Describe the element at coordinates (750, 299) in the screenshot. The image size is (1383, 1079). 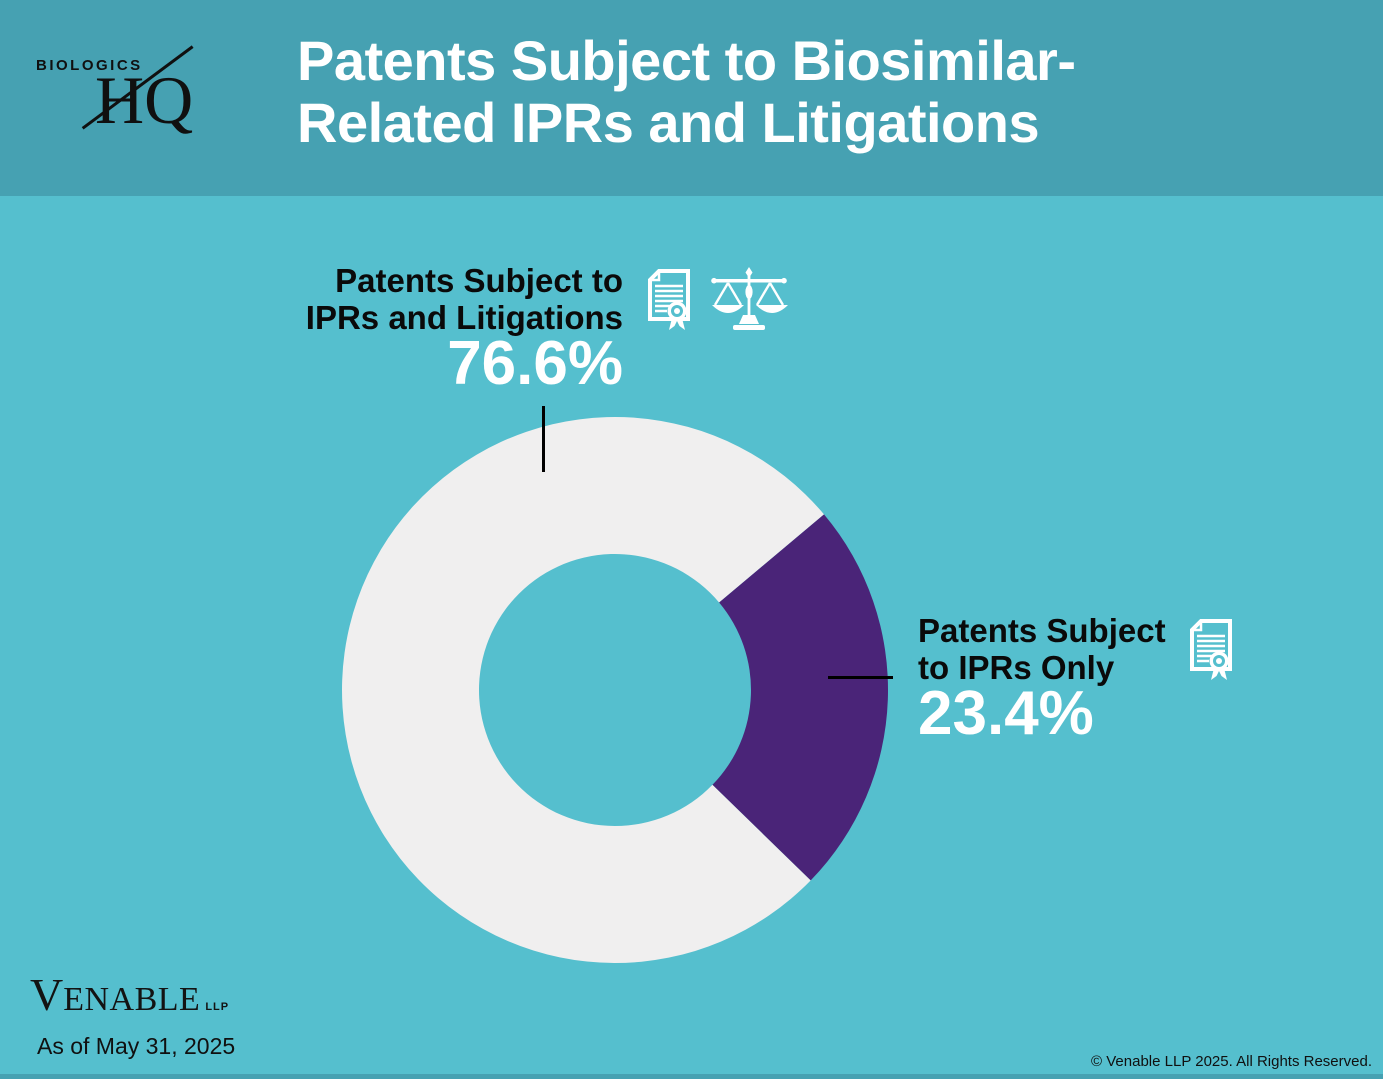
I see `scales-of-justice-icon` at that location.